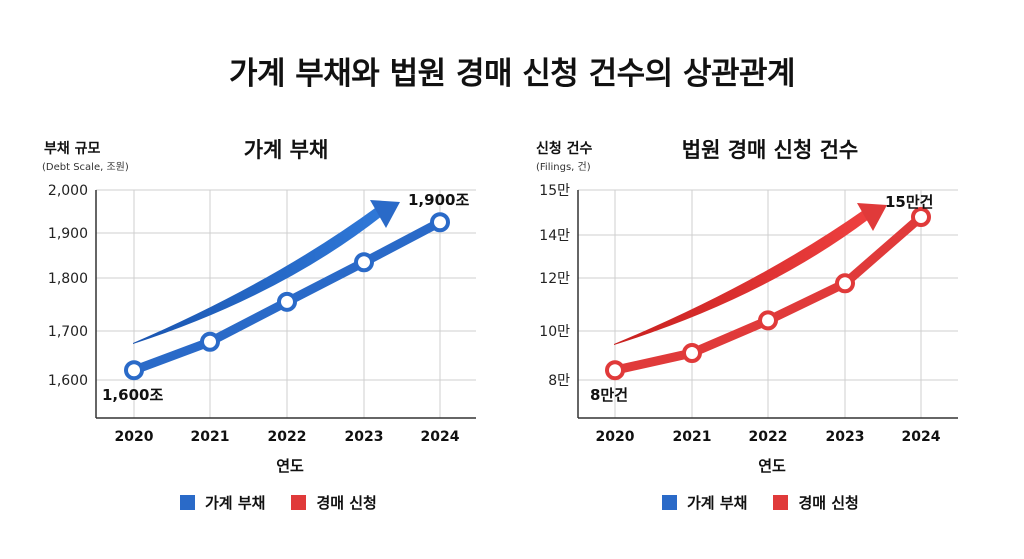  What do you see at coordinates (554, 279) in the screenshot?
I see `y-tick-label: 12만` at bounding box center [554, 279].